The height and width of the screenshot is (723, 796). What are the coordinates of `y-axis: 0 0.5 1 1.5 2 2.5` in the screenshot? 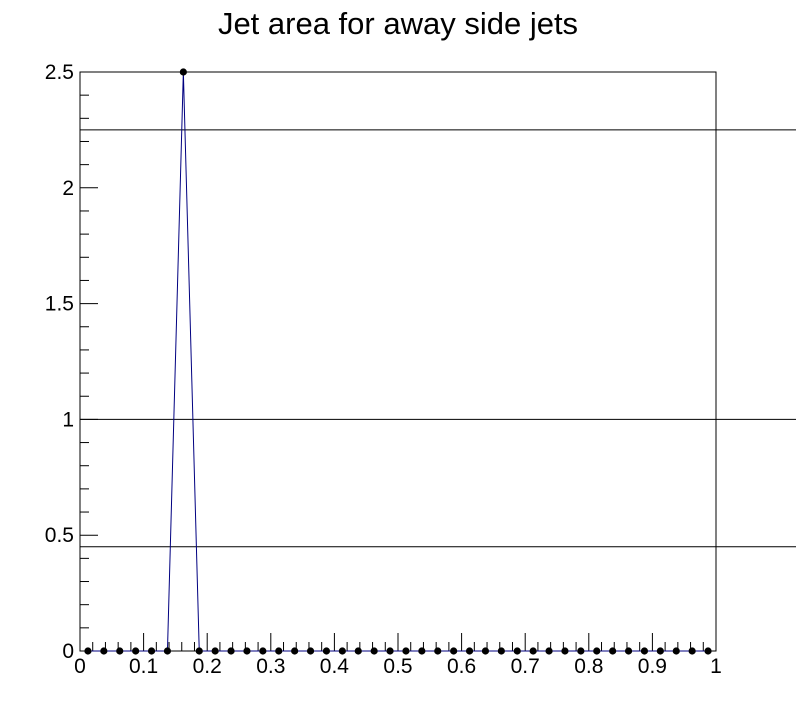 It's located at (71, 362).